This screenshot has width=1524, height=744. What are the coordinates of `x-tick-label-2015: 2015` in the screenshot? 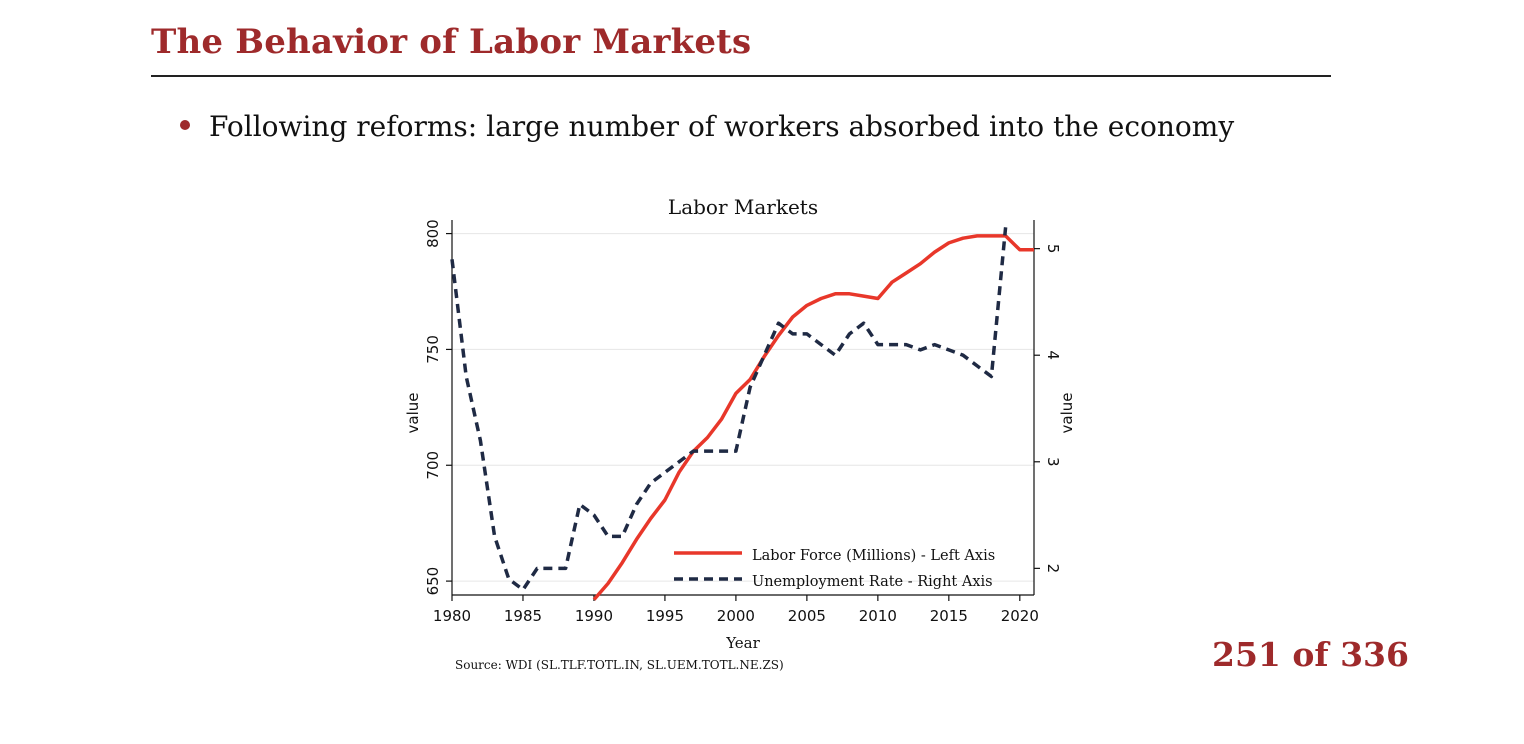 It's located at (949, 616).